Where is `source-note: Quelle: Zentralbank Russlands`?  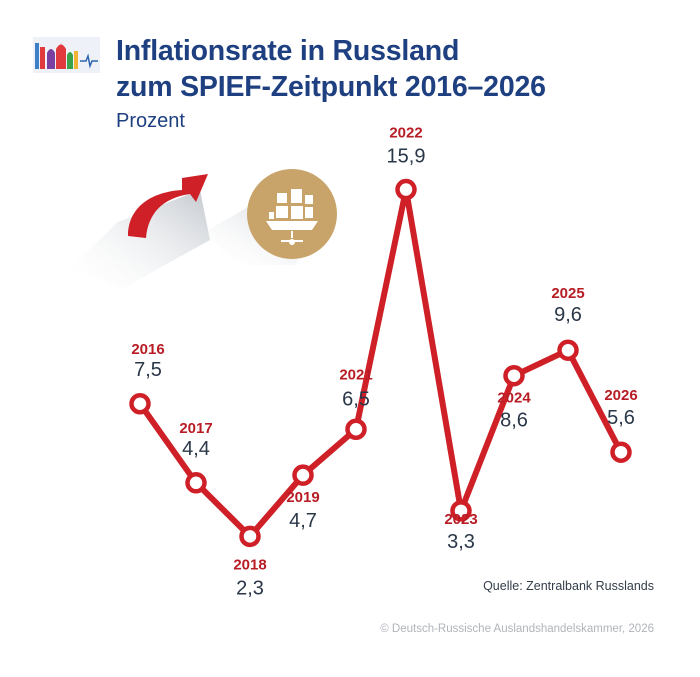
source-note: Quelle: Zentralbank Russlands is located at coordinates (568, 586).